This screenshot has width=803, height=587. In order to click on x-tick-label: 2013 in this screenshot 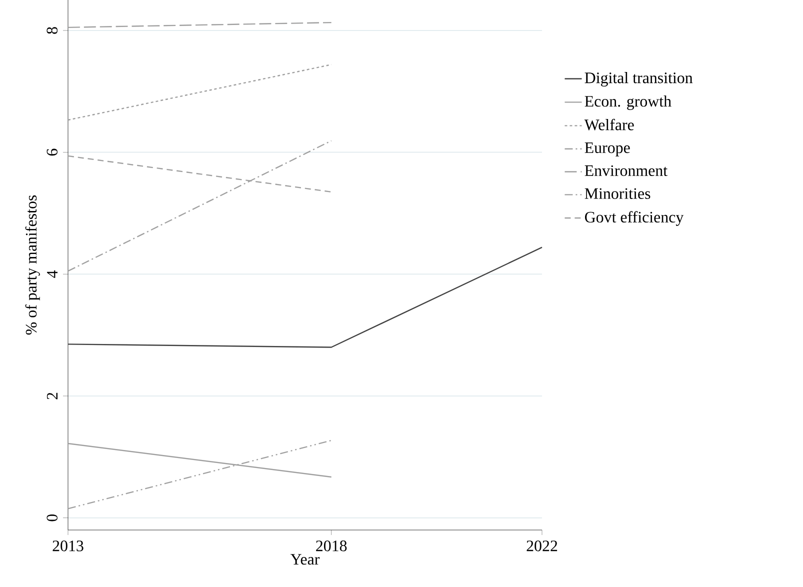, I will do `click(68, 546)`.